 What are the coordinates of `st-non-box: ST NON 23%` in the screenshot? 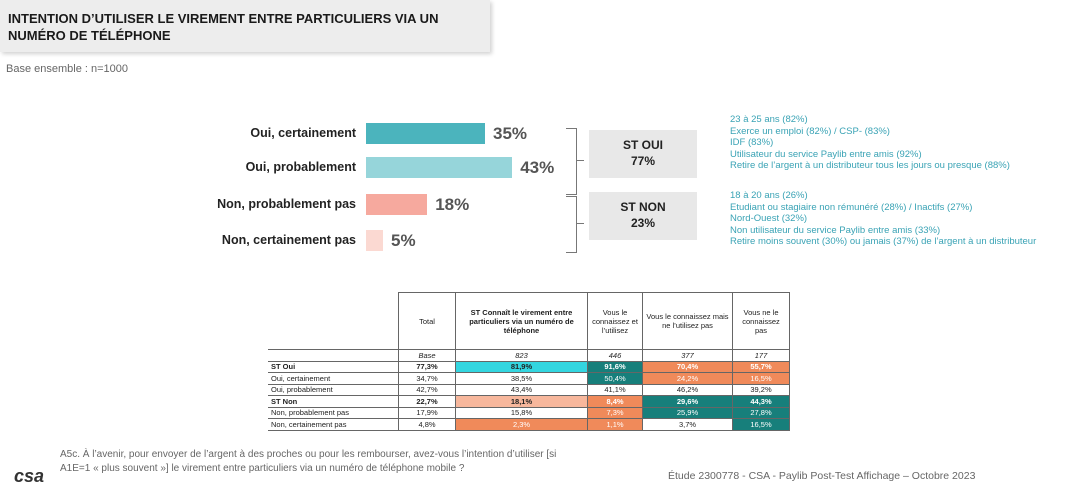 It's located at (643, 216).